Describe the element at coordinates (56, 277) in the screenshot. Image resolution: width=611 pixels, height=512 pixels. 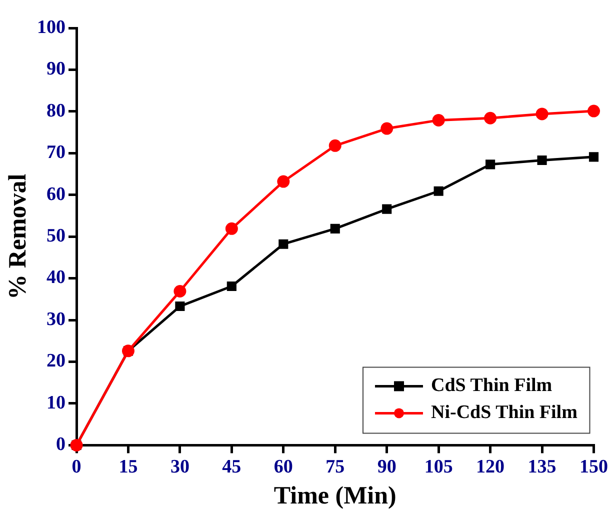
I see `y-tick-label: 40` at that location.